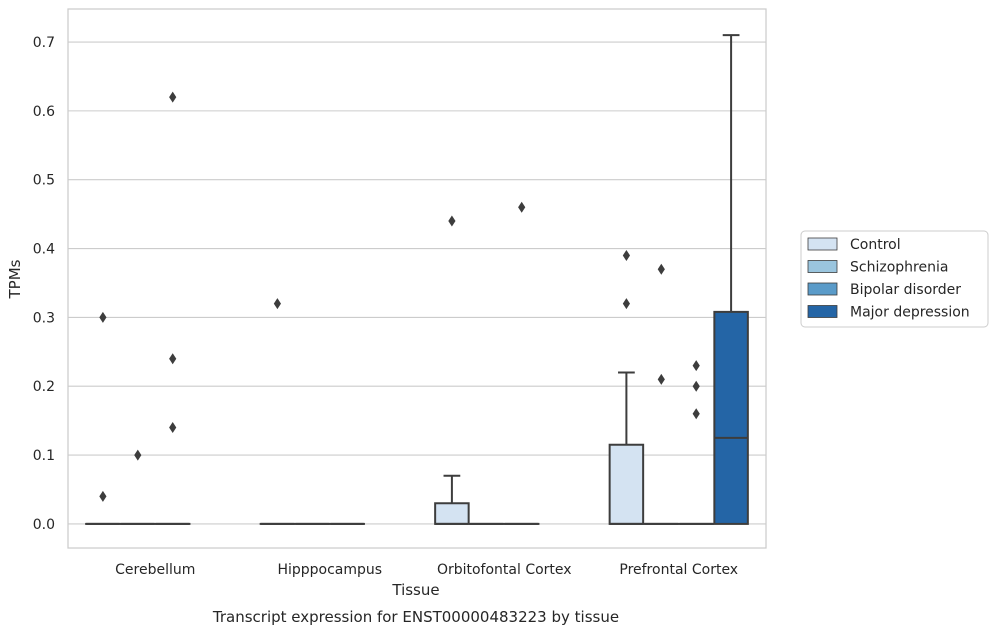 The height and width of the screenshot is (634, 997). I want to click on y-tick-label: 0.5, so click(44, 181).